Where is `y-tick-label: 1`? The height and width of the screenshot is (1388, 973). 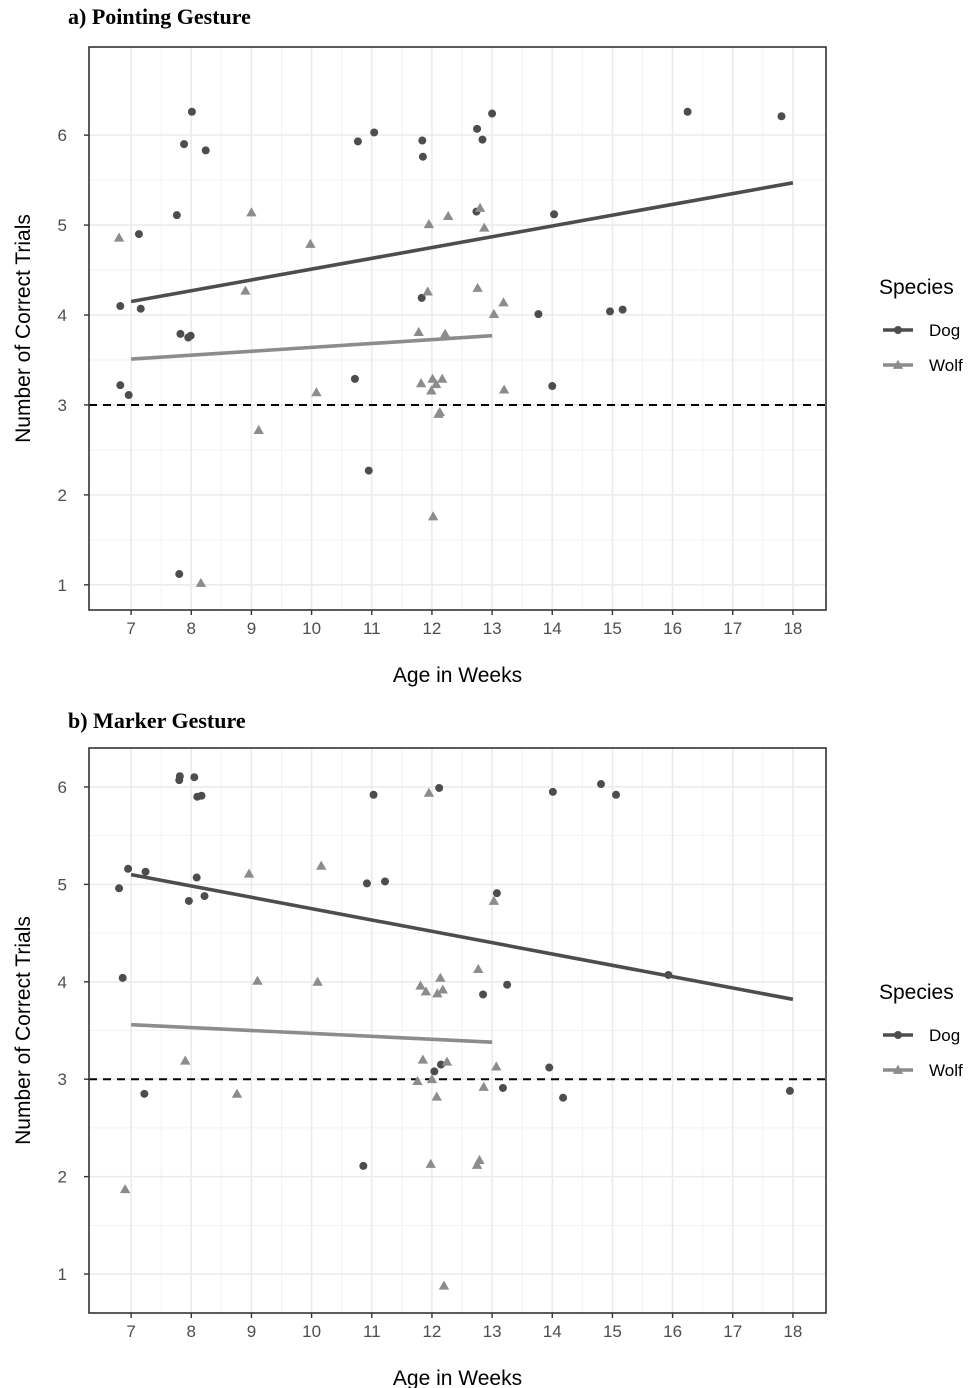
y-tick-label: 1 is located at coordinates (62, 585).